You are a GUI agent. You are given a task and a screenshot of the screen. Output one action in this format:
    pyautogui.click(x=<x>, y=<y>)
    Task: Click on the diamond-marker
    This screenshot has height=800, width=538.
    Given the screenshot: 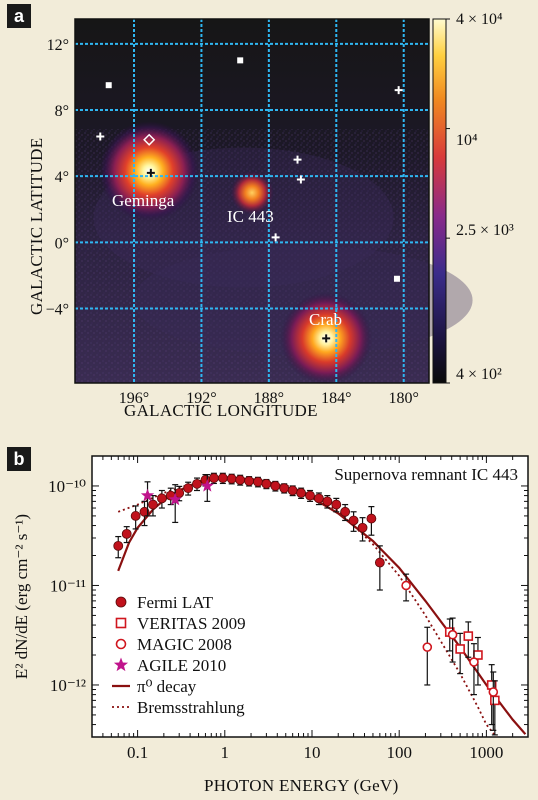 What is the action you would take?
    pyautogui.click(x=149, y=139)
    